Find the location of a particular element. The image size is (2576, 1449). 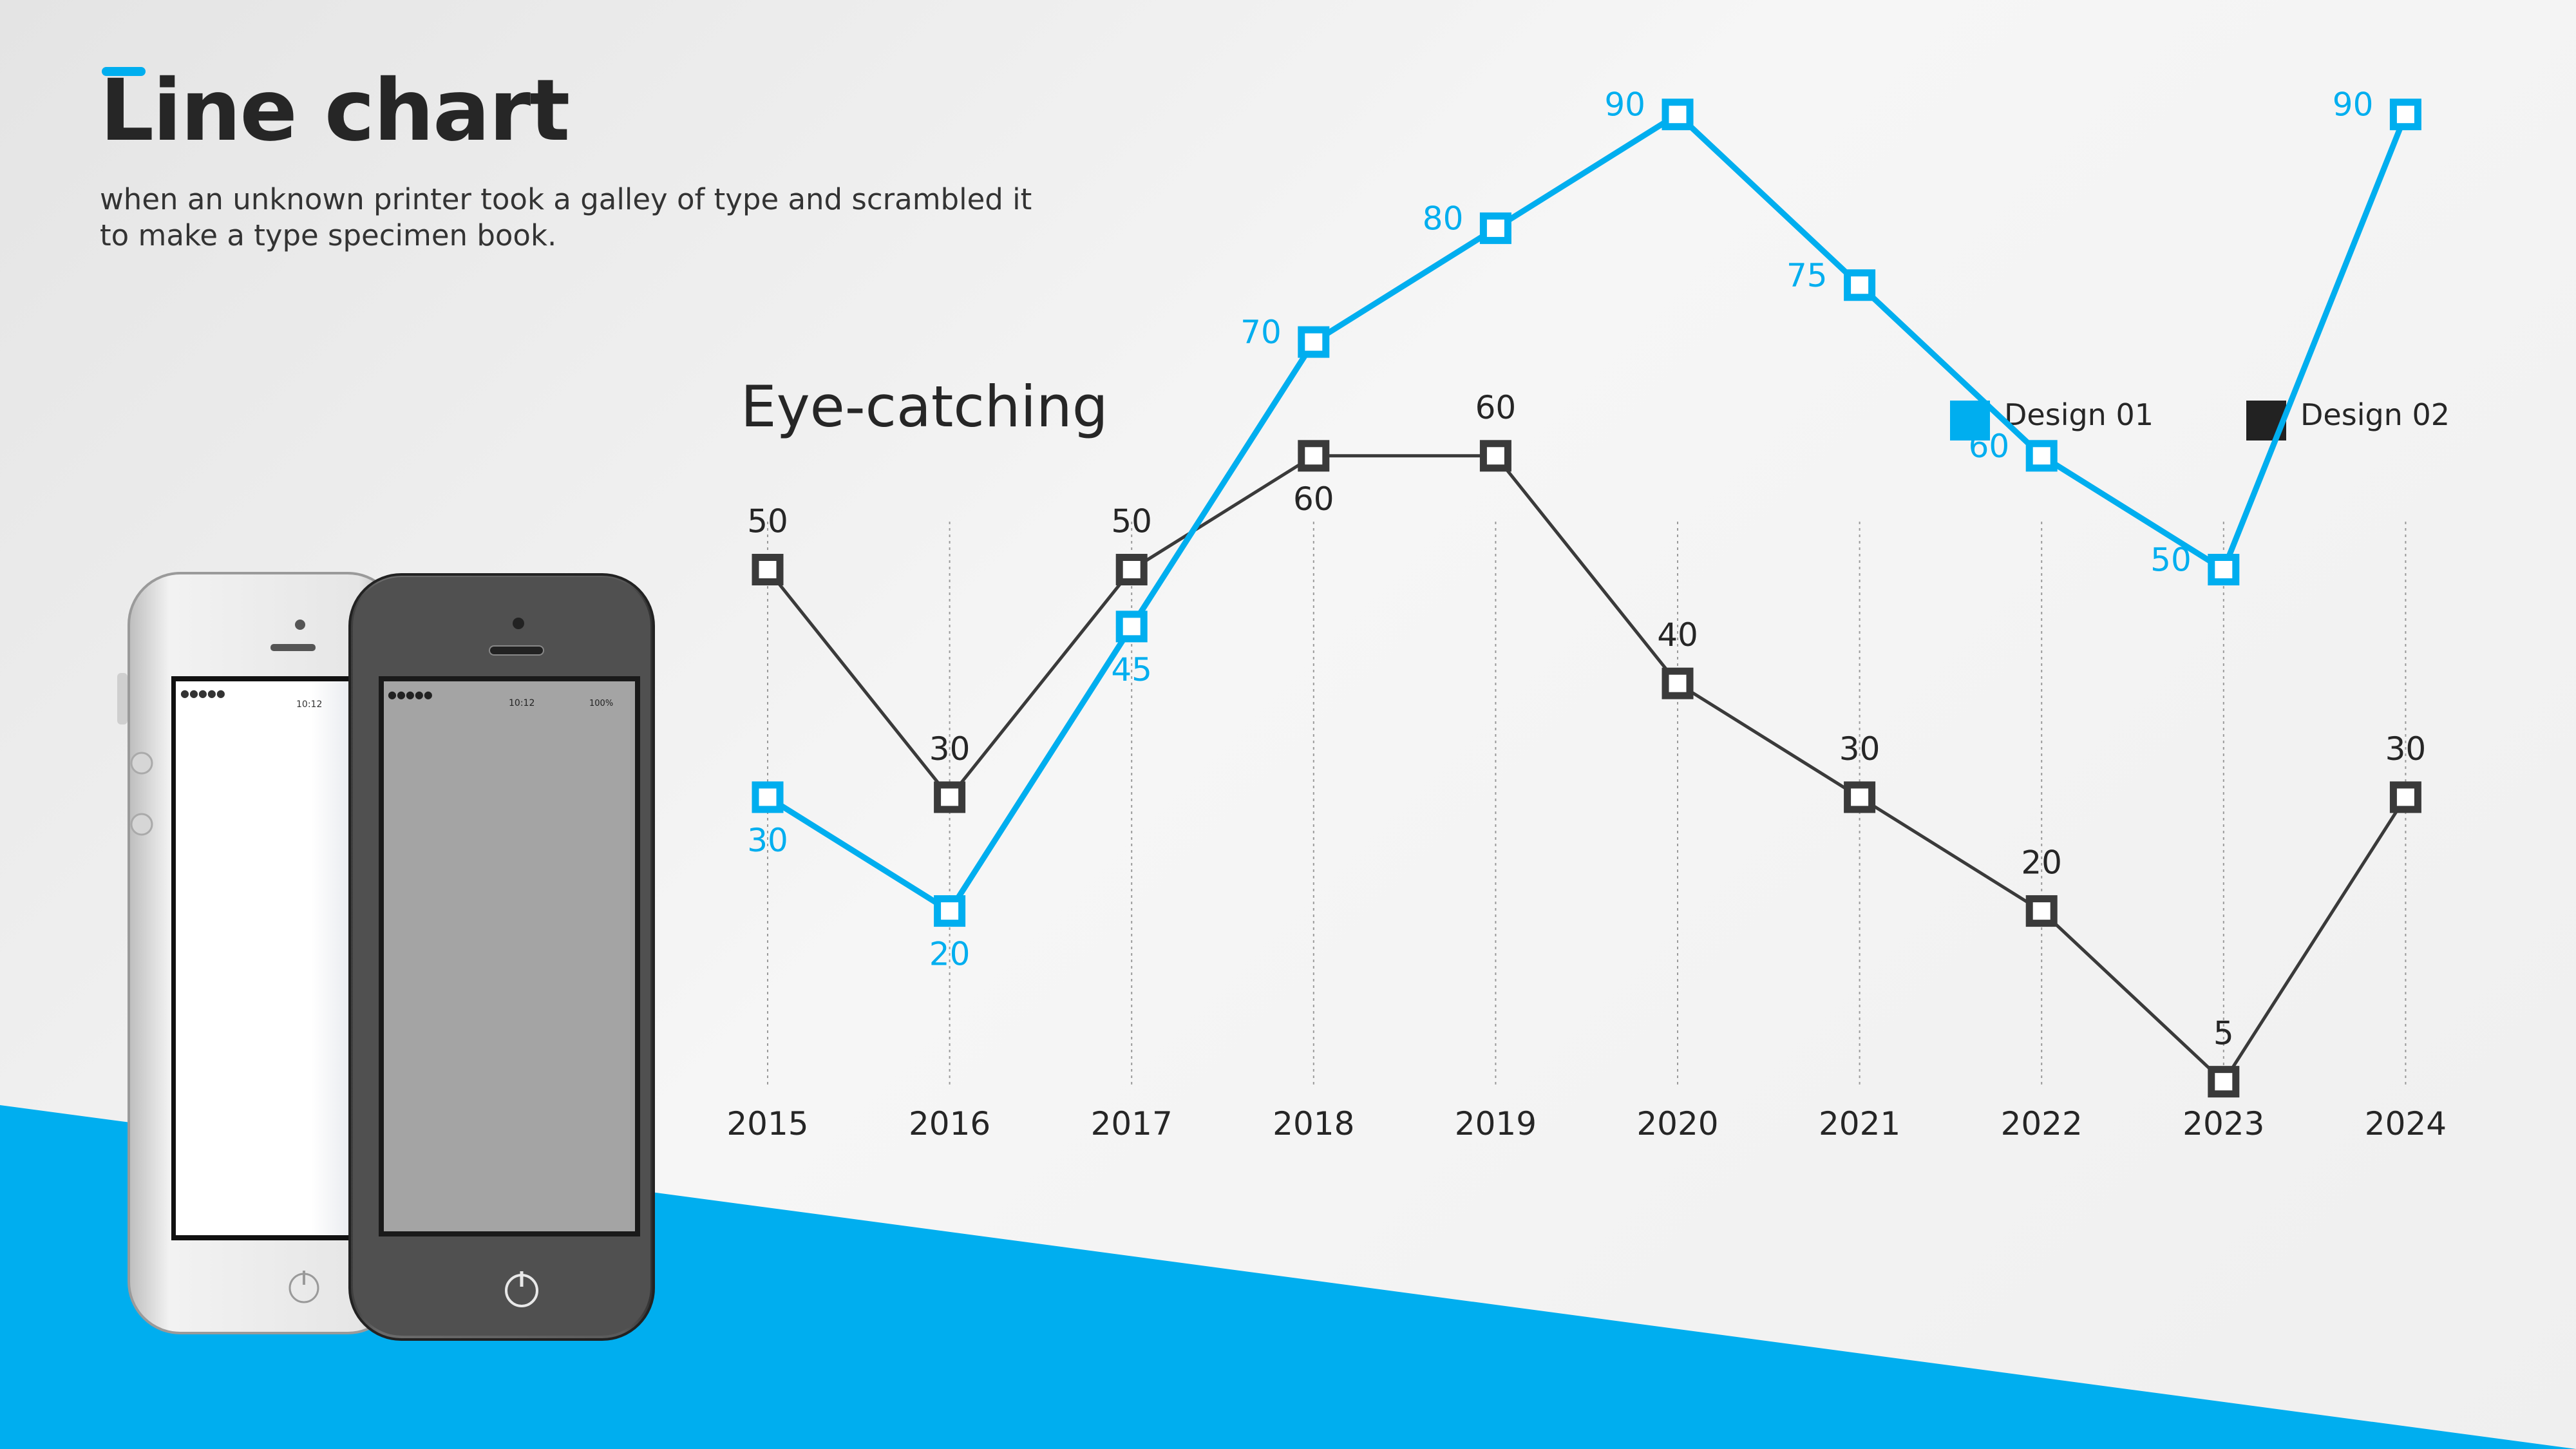

page-title: Line chart is located at coordinates (335, 111).